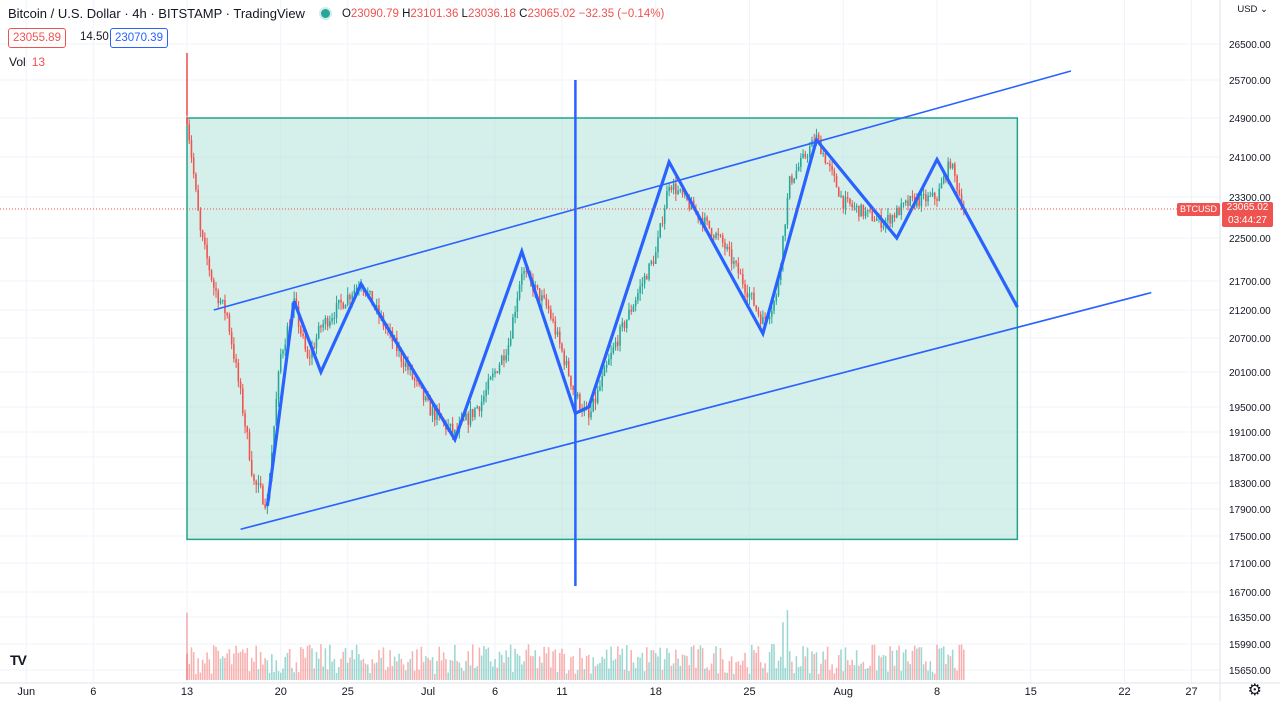 This screenshot has width=1280, height=701. Describe the element at coordinates (93, 692) in the screenshot. I see `time-tick-label: 6` at that location.